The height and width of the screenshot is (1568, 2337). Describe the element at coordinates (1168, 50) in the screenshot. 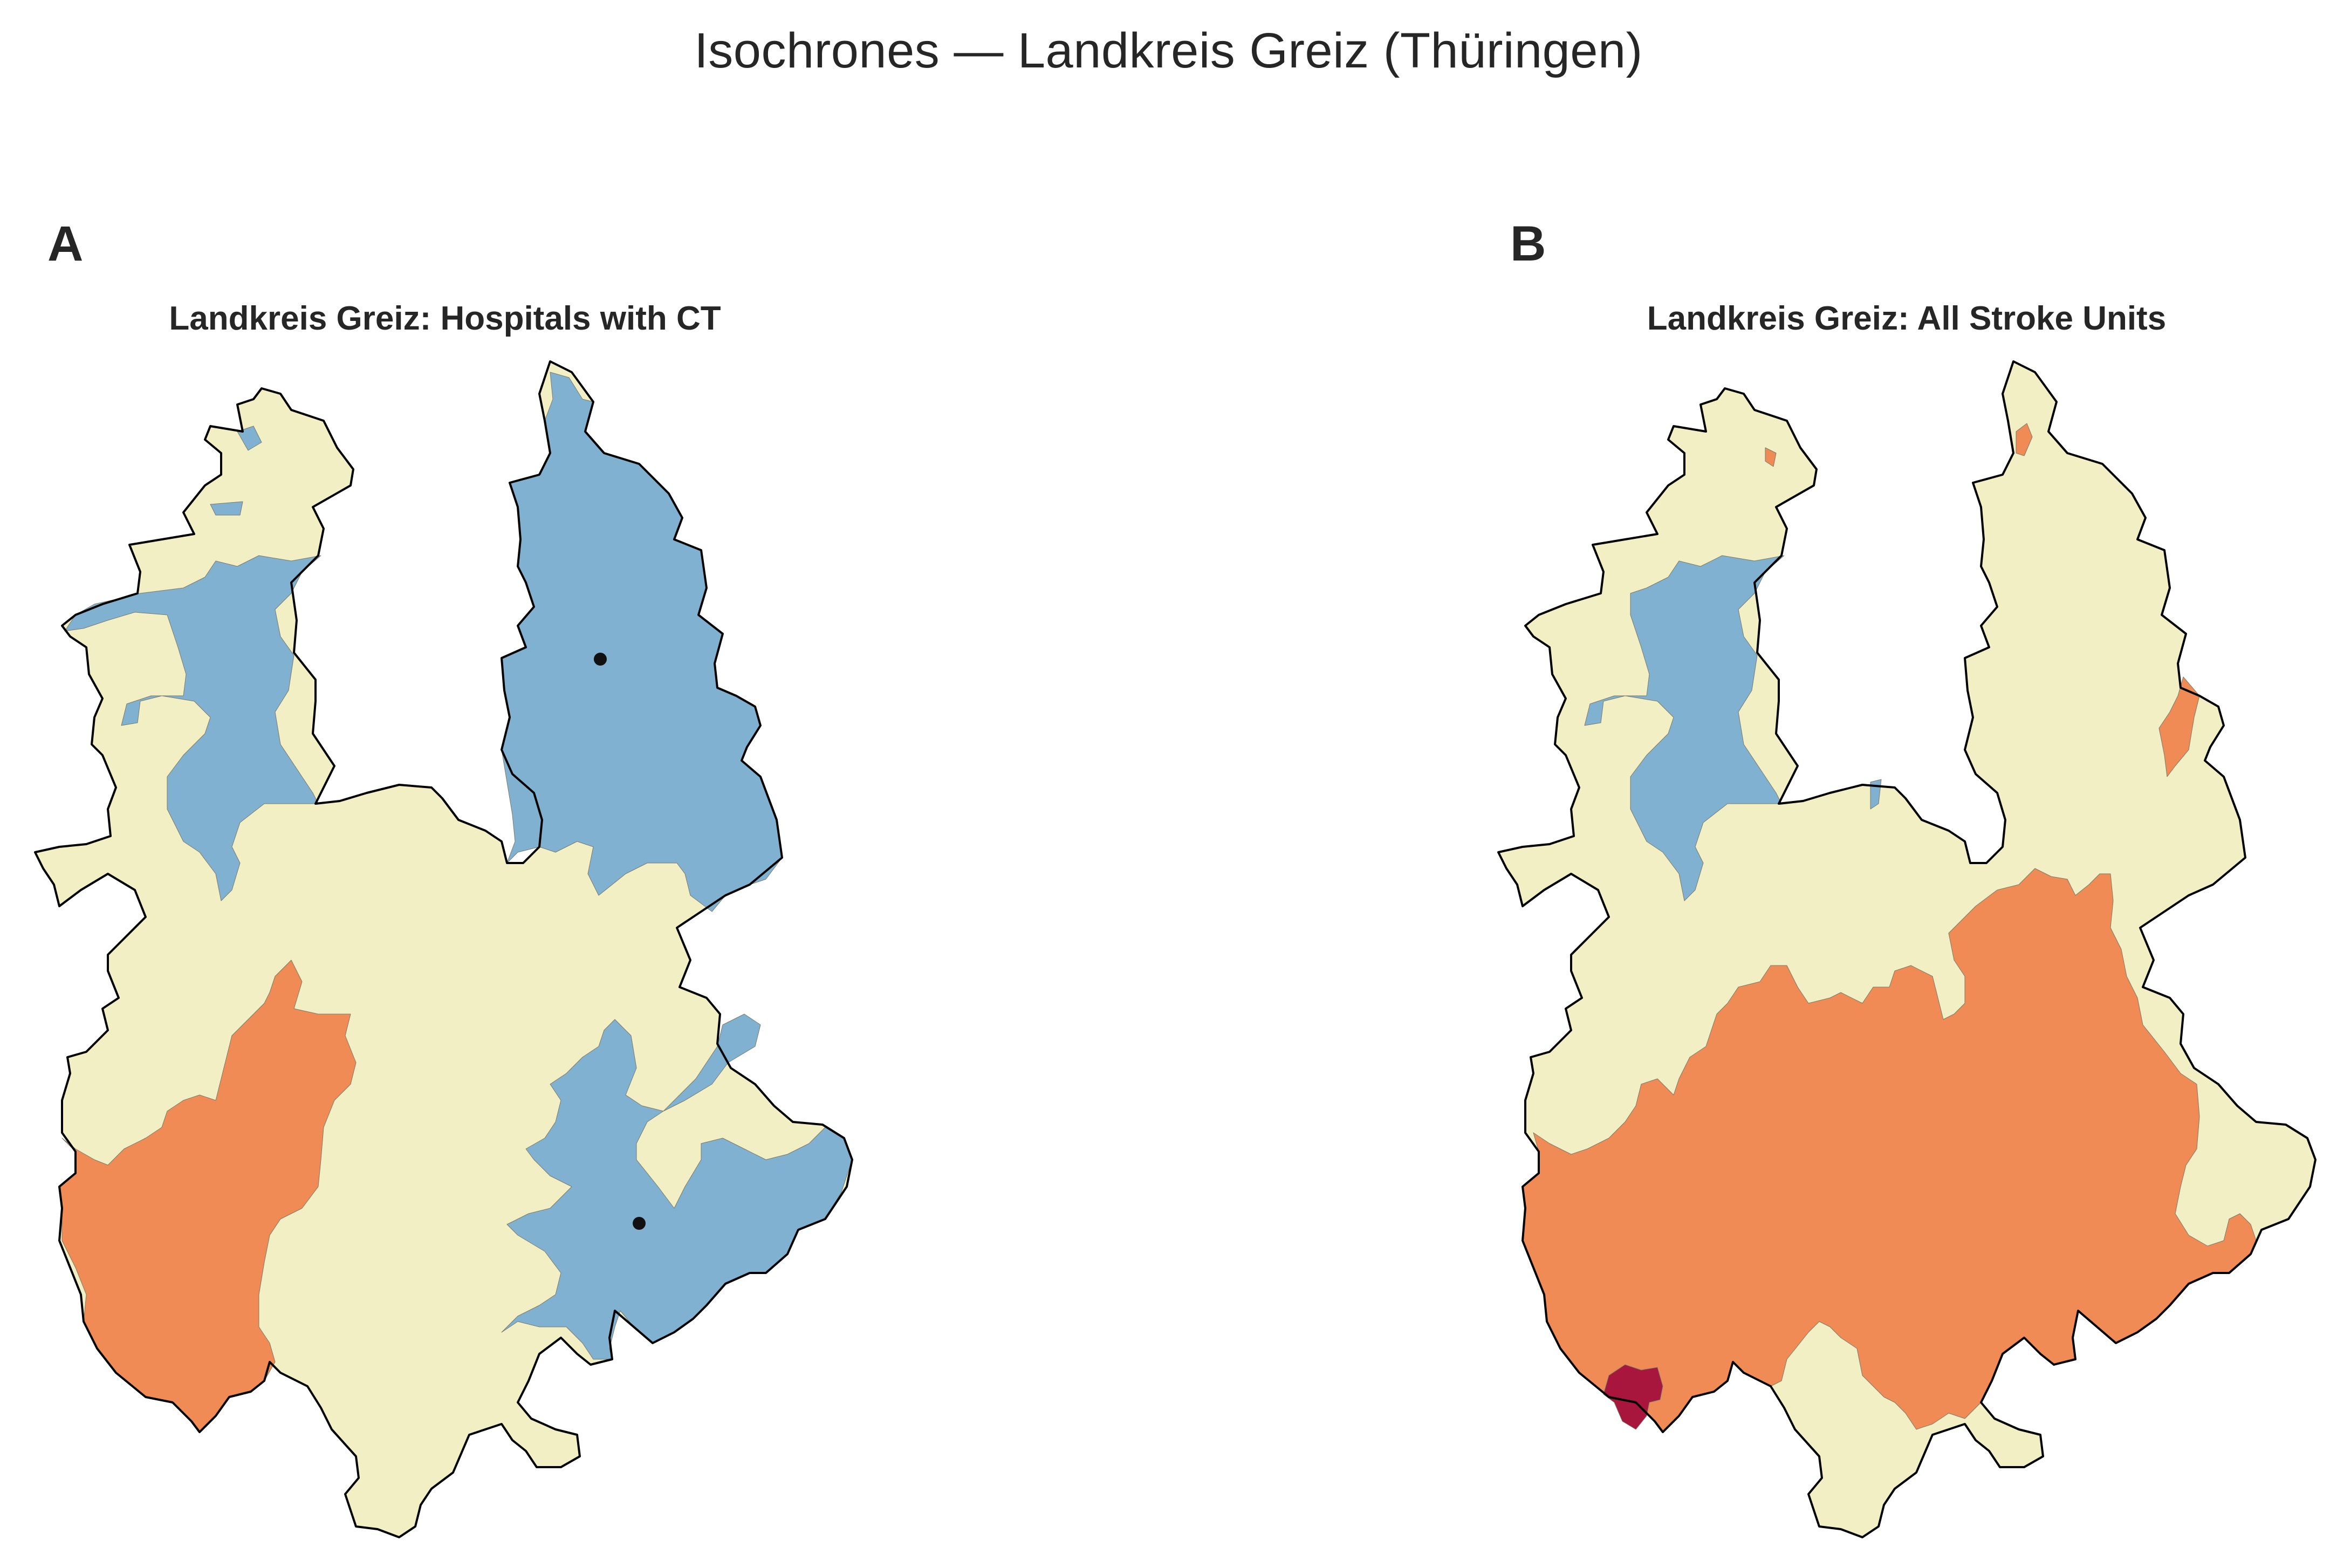

I see `figure-title: Isochrones — Landkreis Greiz (Thüringen)` at that location.